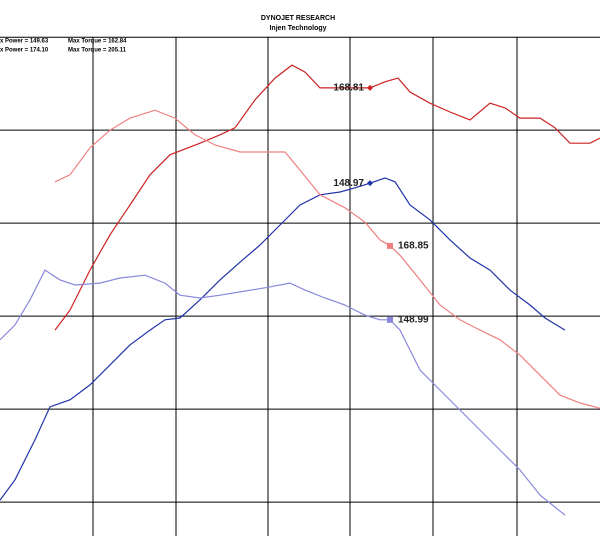  I want to click on annotation: 148.99, so click(413, 319).